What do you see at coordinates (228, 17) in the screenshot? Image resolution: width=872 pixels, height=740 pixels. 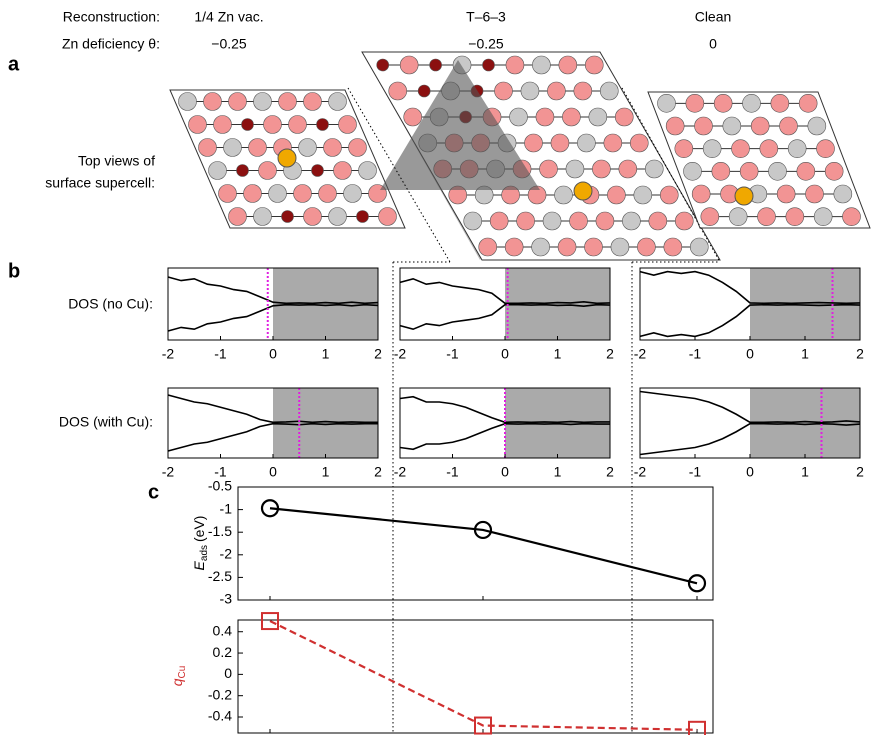 I see `column-name: 1/4 Zn vac.` at bounding box center [228, 17].